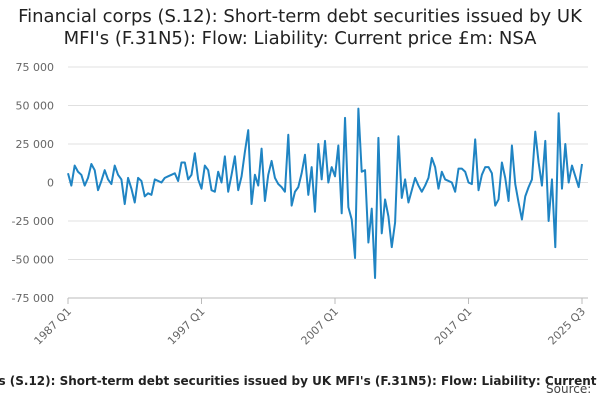 The image size is (600, 400). I want to click on y-tick-label: -75 000, so click(33, 298).